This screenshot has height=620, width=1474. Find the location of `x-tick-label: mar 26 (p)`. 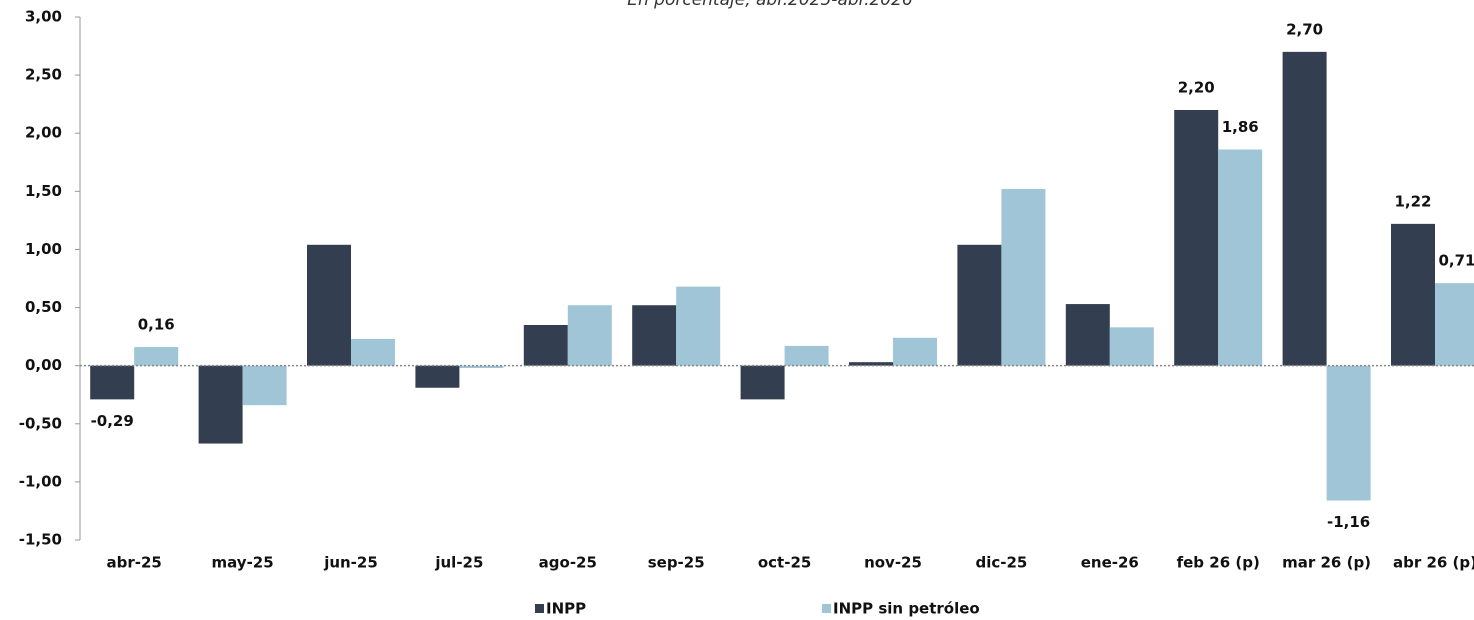

x-tick-label: mar 26 (p) is located at coordinates (1326, 563).